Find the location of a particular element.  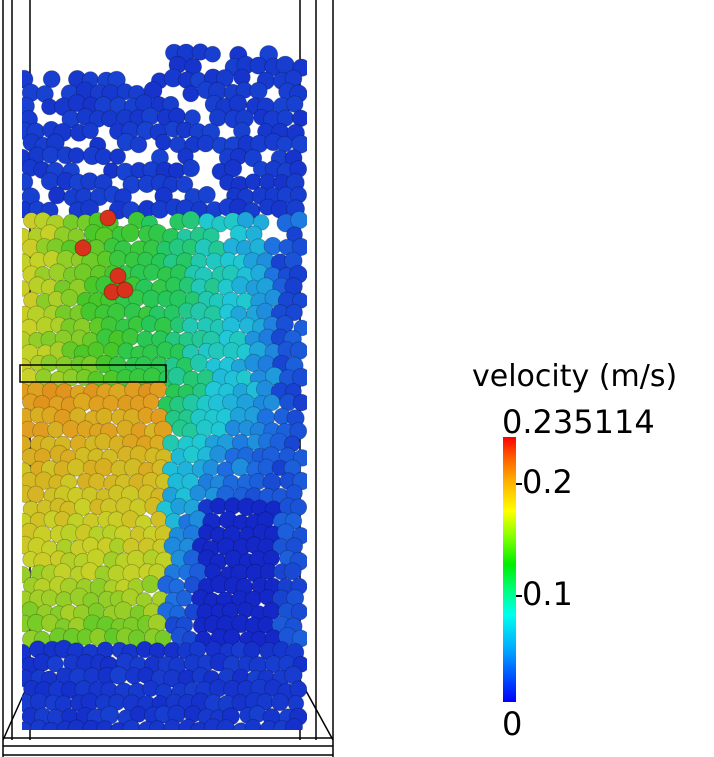

colorbar-tick-label: 0.2 is located at coordinates (547, 482).